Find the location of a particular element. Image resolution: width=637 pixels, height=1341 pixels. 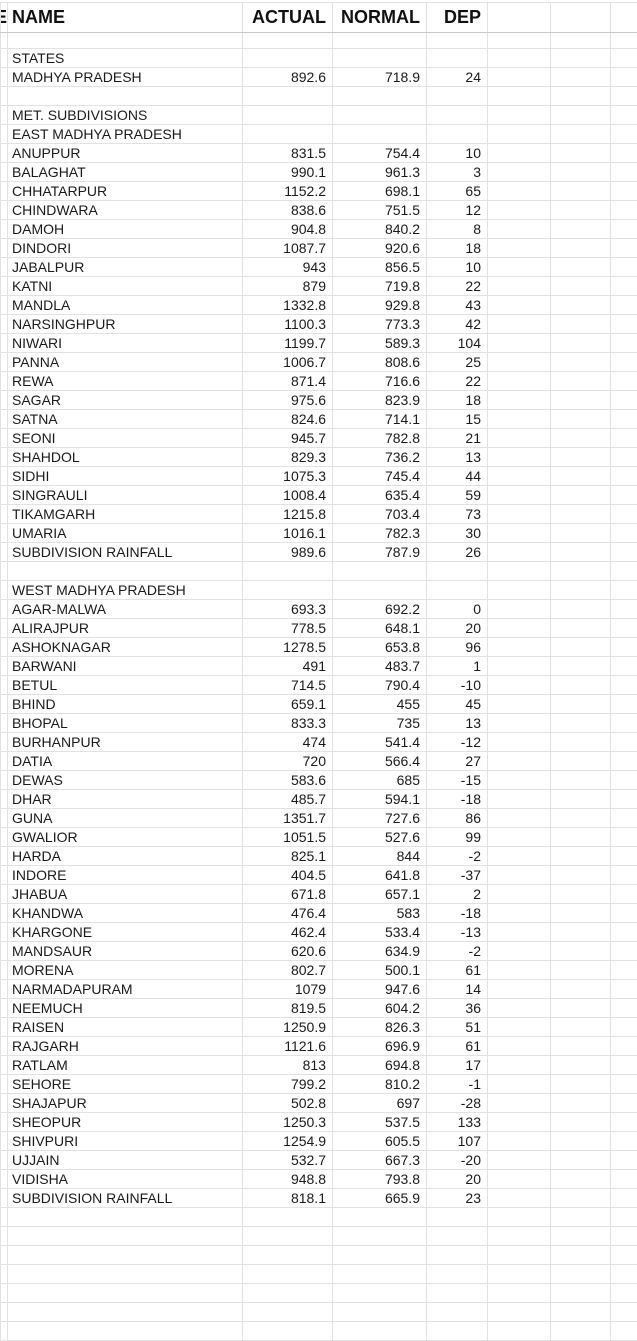

cell-normal: 694.8 is located at coordinates (380, 1065).